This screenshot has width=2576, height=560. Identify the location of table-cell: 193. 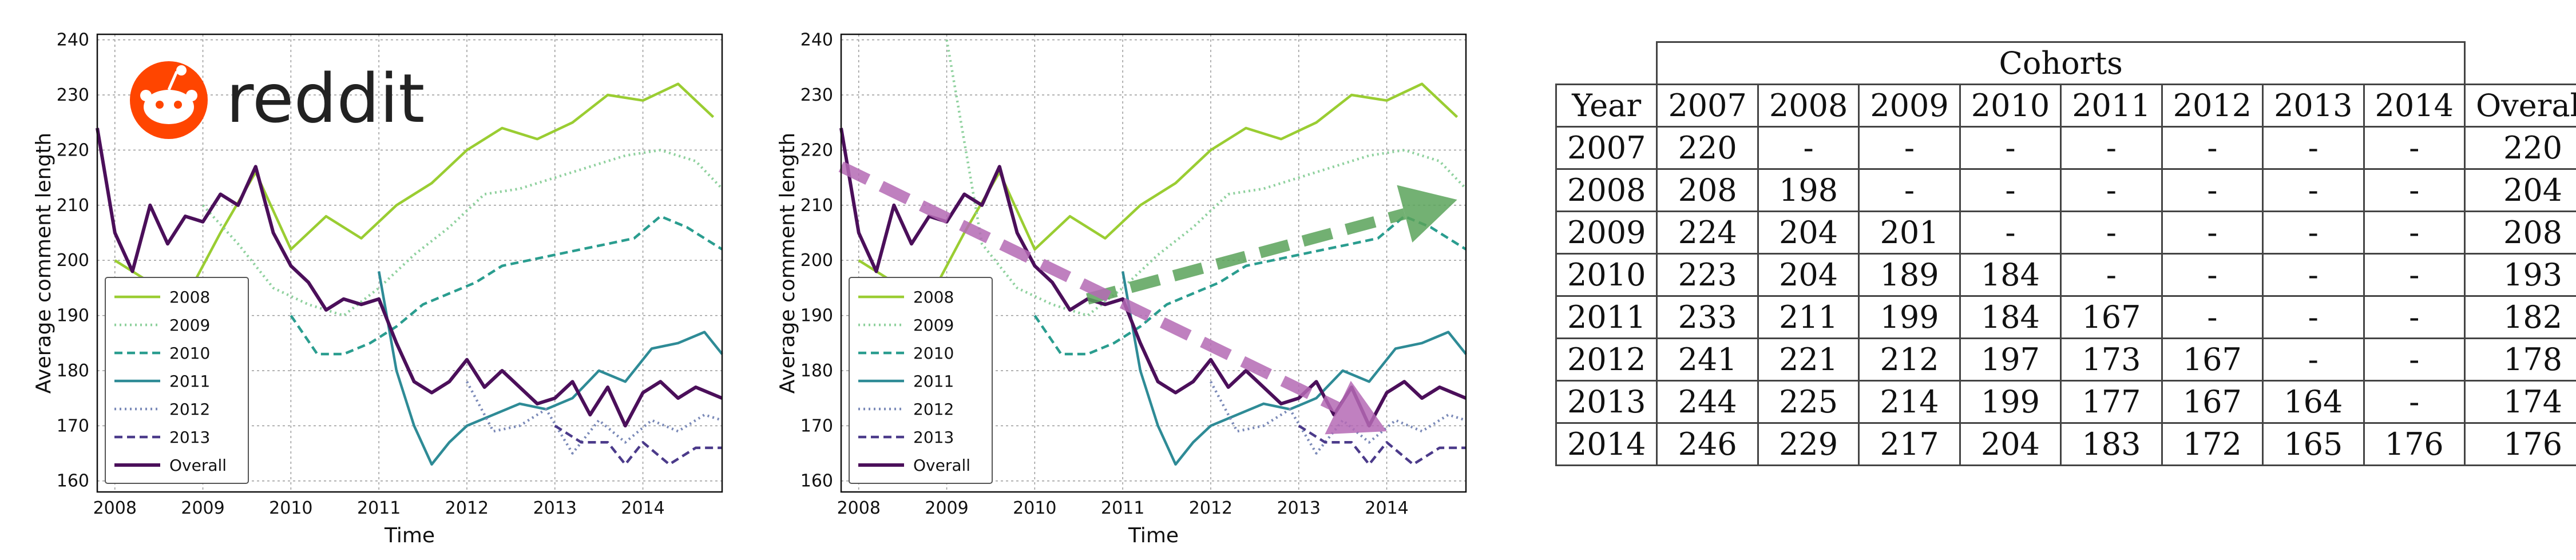
(2520, 275).